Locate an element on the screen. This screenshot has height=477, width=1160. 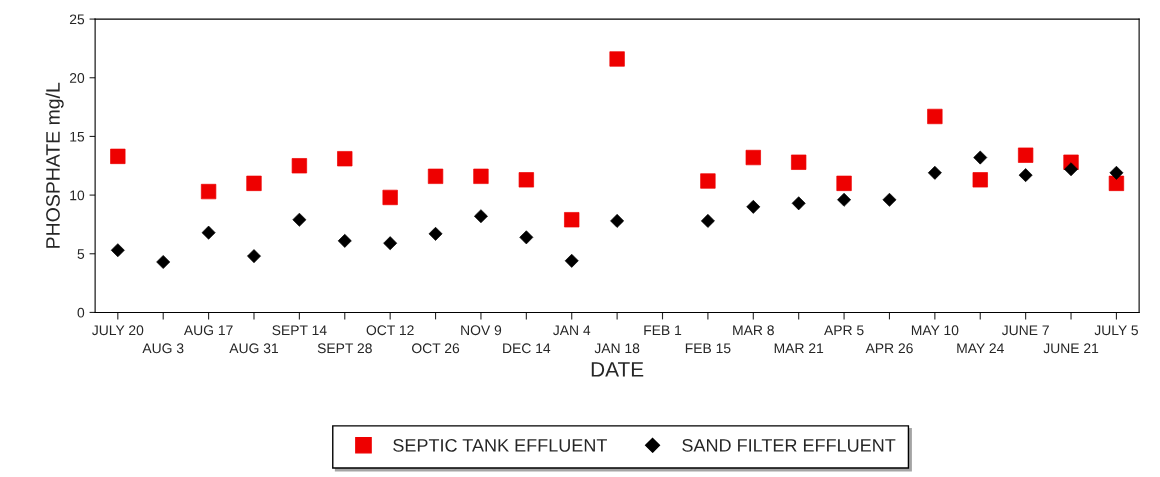
x-tick-label: OCT 12 is located at coordinates (390, 330).